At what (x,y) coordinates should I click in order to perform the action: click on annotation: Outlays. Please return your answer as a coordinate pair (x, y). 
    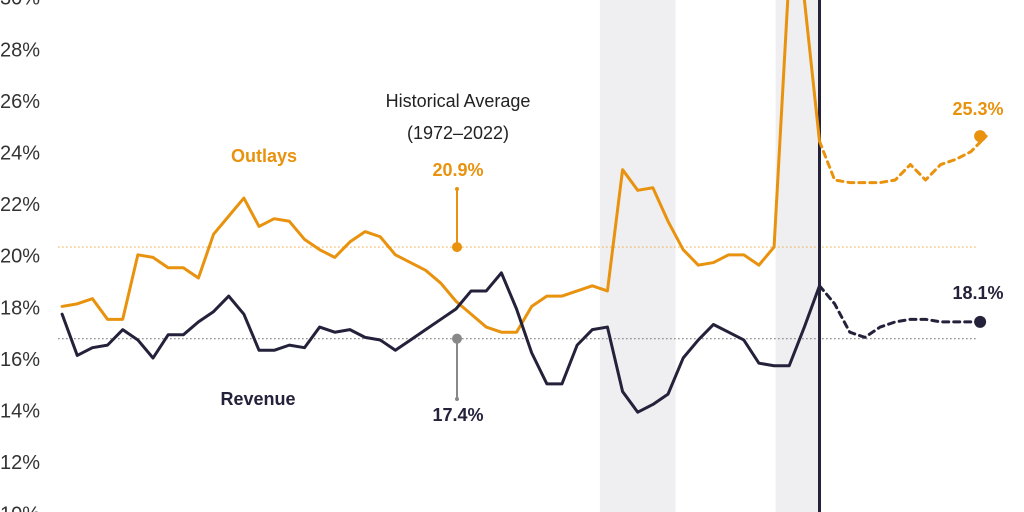
    Looking at the image, I should click on (264, 156).